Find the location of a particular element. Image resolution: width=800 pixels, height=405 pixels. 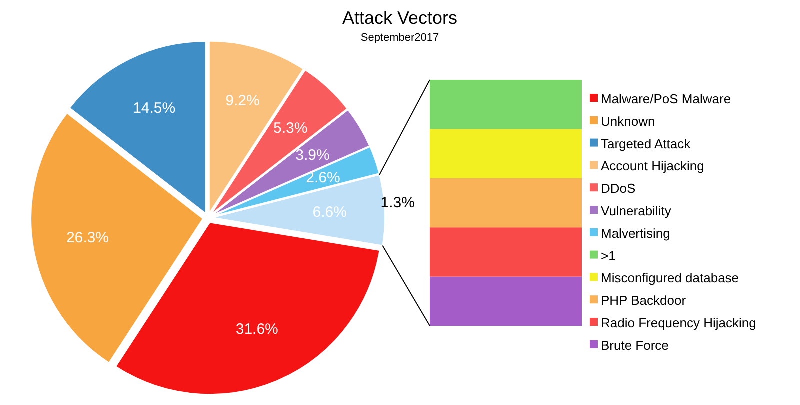

legend-label: Malvertising is located at coordinates (635, 233).